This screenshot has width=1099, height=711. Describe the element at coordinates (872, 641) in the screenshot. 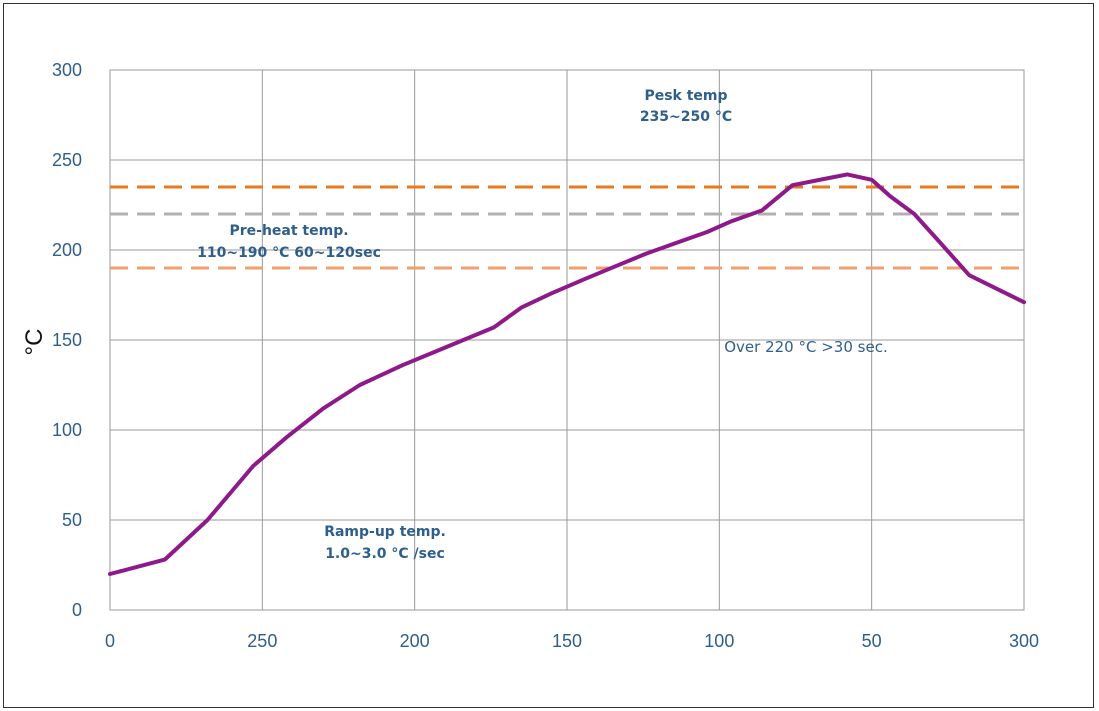

I see `x-tick-5: 50` at that location.